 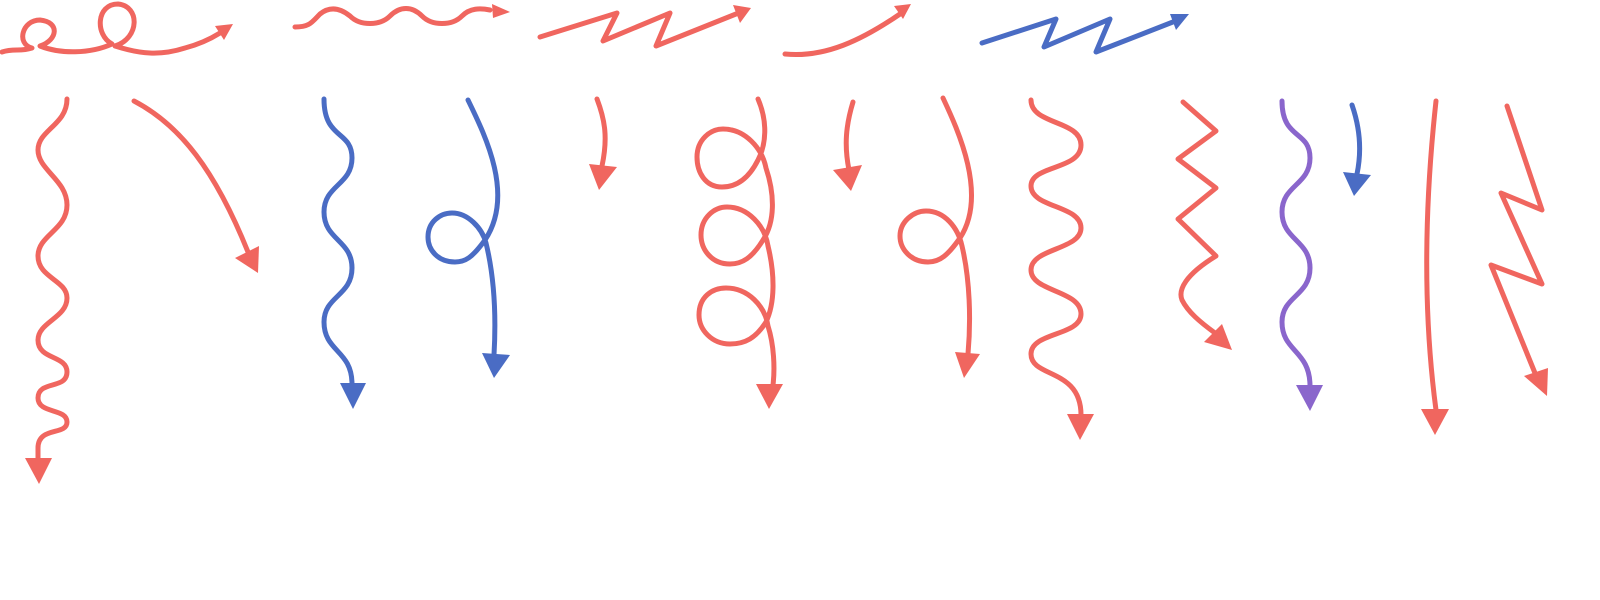 I want to click on top-curve-arrow, so click(x=846, y=31).